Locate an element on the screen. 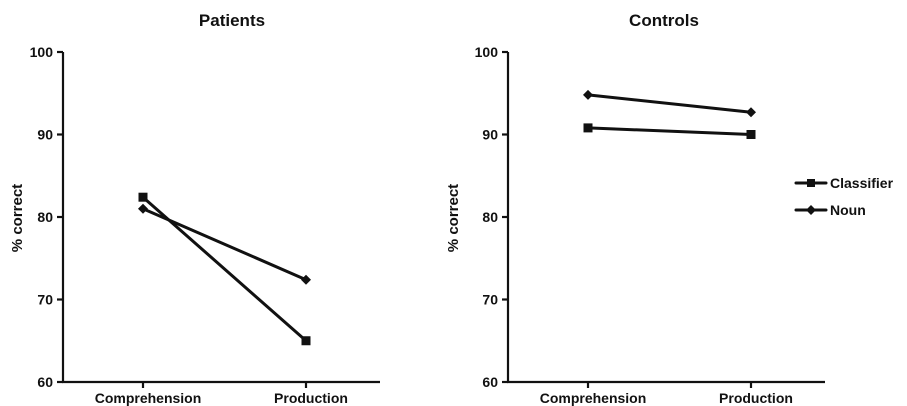  legend-entry-noun: Noun is located at coordinates (830, 210).